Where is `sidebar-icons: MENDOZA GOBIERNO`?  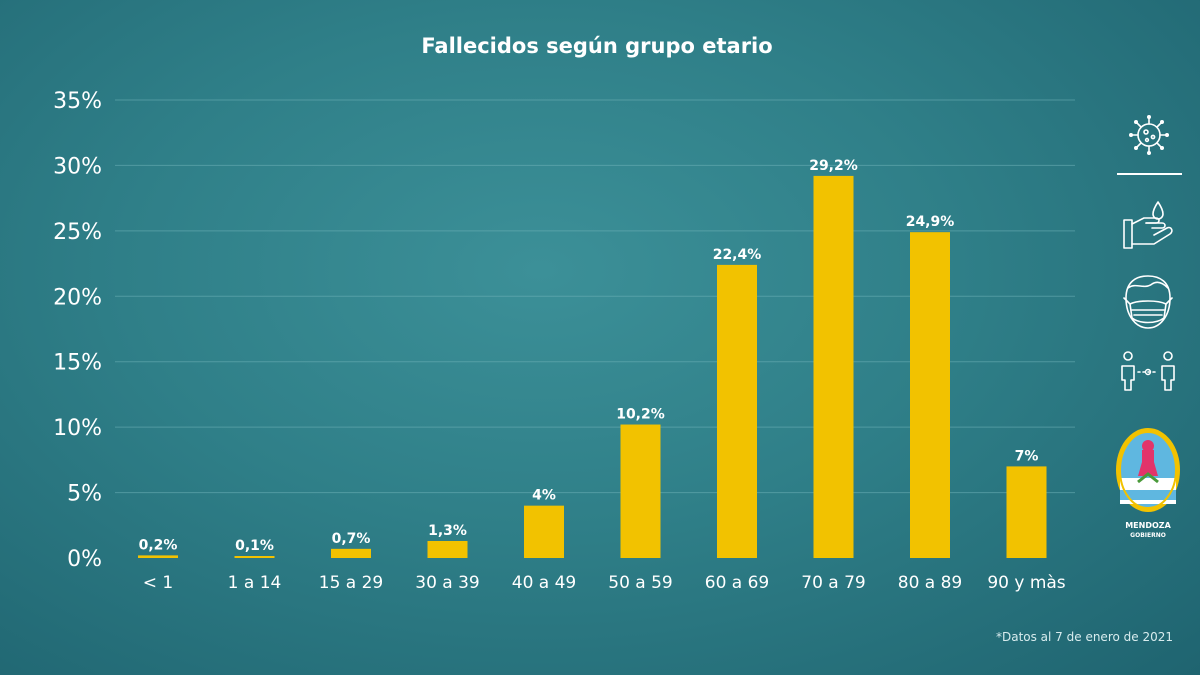
sidebar-icons: MENDOZA GOBIERNO is located at coordinates (1149, 327).